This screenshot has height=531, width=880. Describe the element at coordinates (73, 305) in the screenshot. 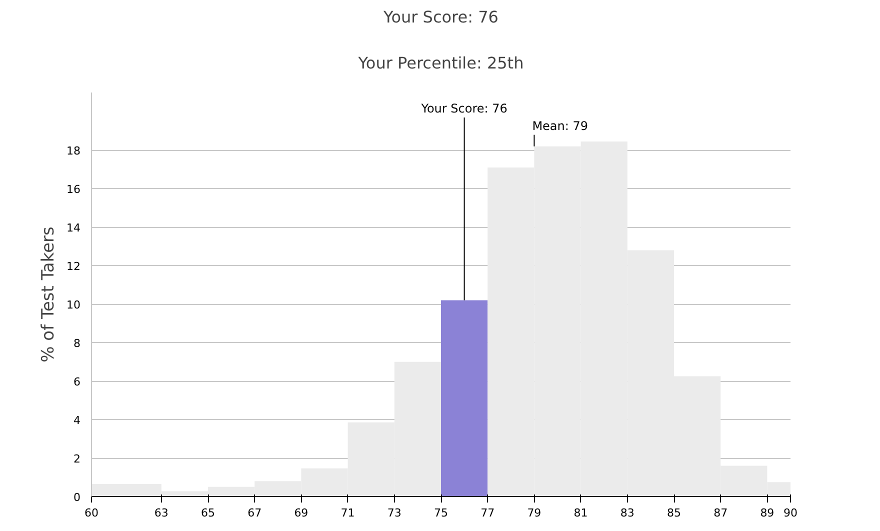

I see `y-tick-label: 10` at that location.